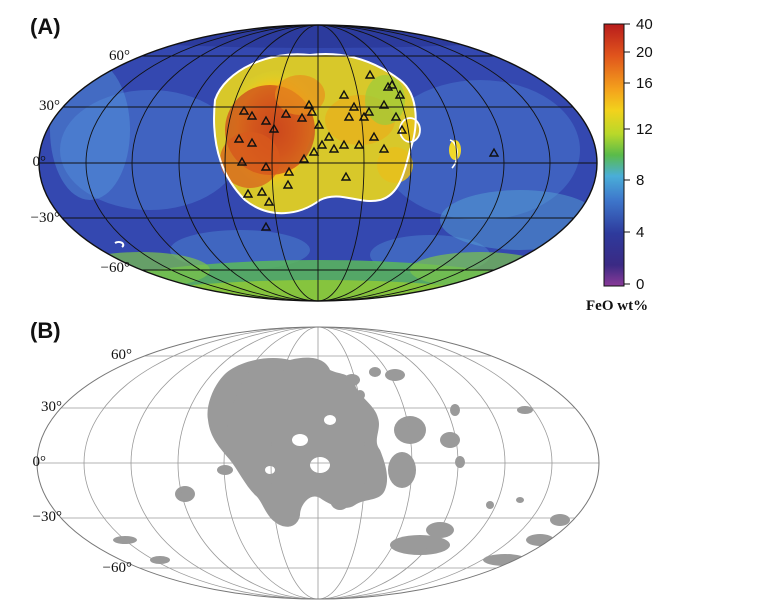  I want to click on lat-label-neg60: −60°, so click(115, 268).